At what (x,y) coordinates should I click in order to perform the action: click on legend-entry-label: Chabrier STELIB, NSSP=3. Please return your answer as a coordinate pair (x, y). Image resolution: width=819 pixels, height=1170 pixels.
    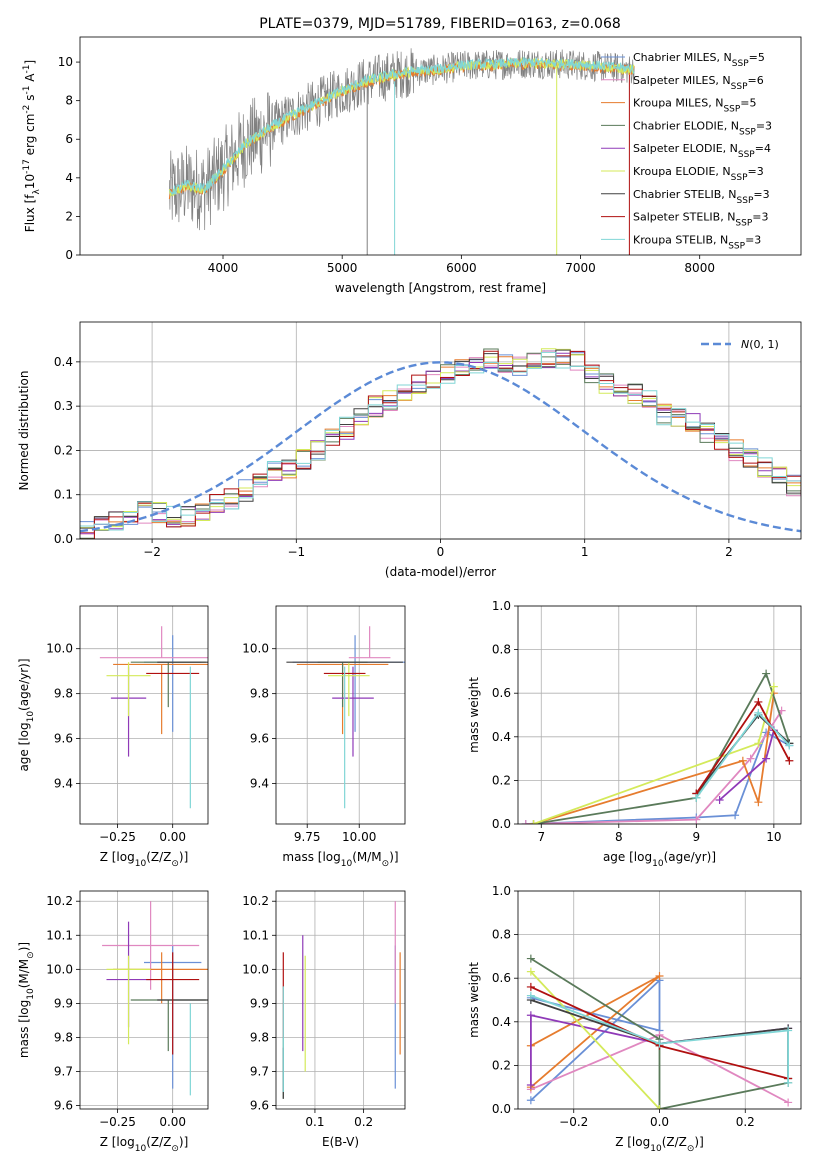
    Looking at the image, I should click on (701, 197).